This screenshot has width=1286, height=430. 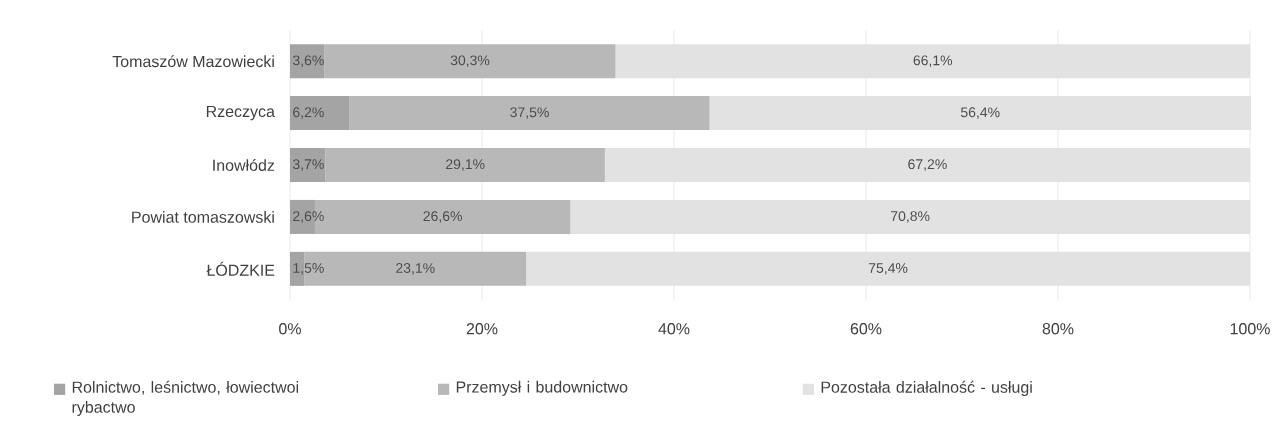 What do you see at coordinates (185, 398) in the screenshot?
I see `legend-label: Rolnictwo, leśnictwo, łowiectwoi rybactwo` at bounding box center [185, 398].